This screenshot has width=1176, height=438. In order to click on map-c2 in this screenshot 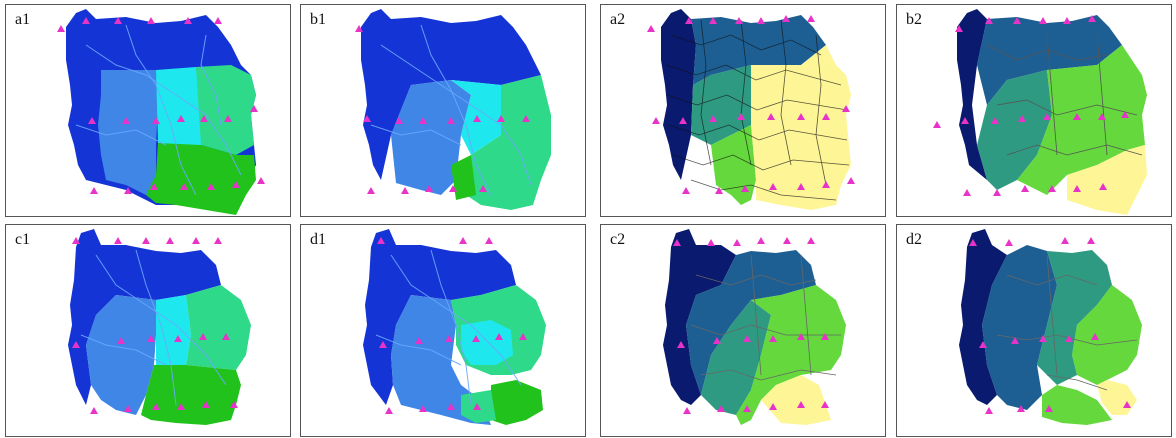, I will do `click(754, 327)`.